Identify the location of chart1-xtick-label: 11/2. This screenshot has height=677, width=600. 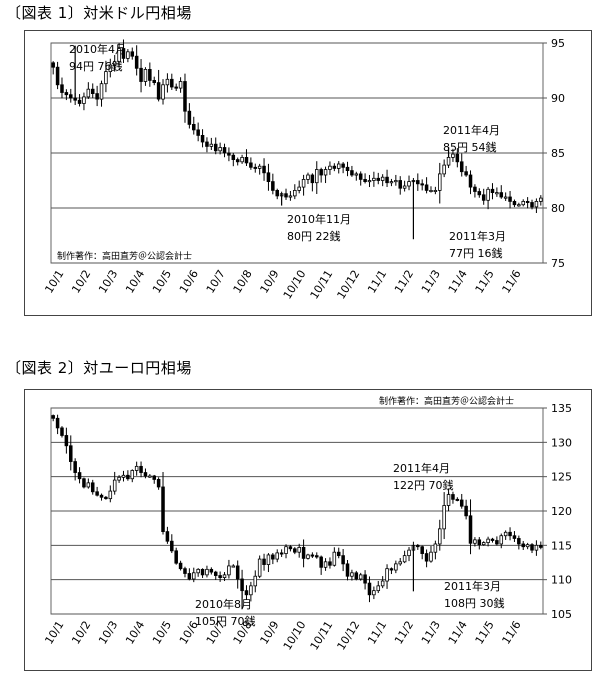
(404, 282).